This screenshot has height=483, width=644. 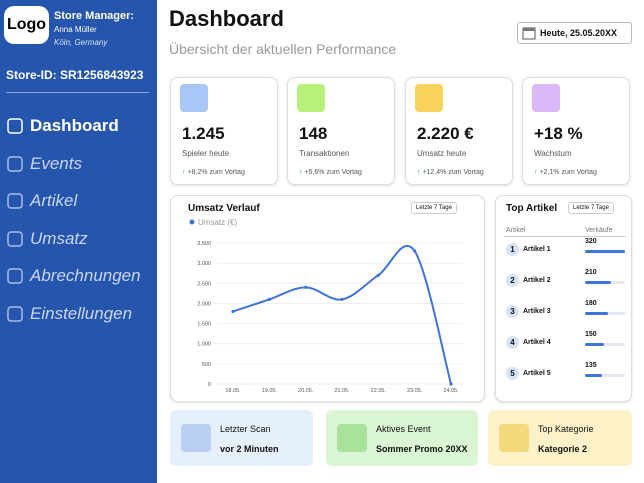 I want to click on y-tick-label: 3.500, so click(x=204, y=244).